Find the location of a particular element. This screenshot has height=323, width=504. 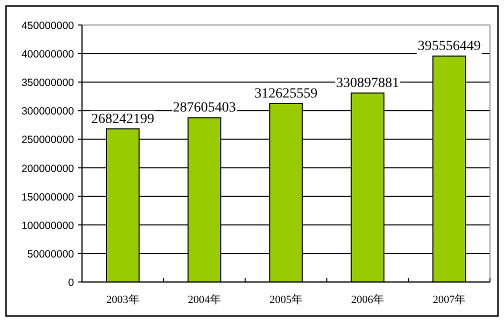

x-tick-label: 2007年 is located at coordinates (449, 300).